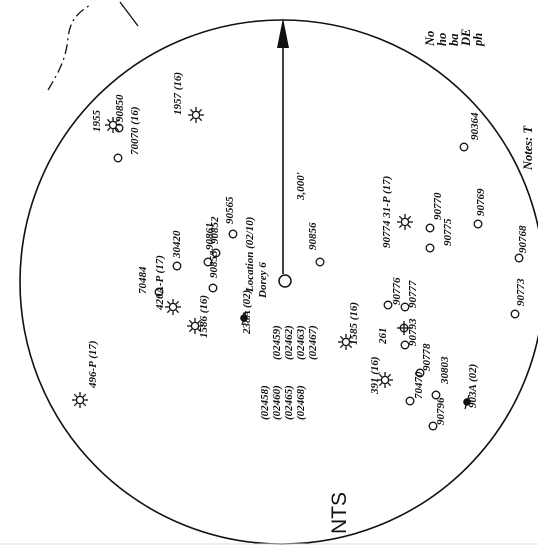 This screenshot has height=556, width=538. What do you see at coordinates (301, 342) in the screenshot?
I see `permit-label: (02463)` at bounding box center [301, 342].